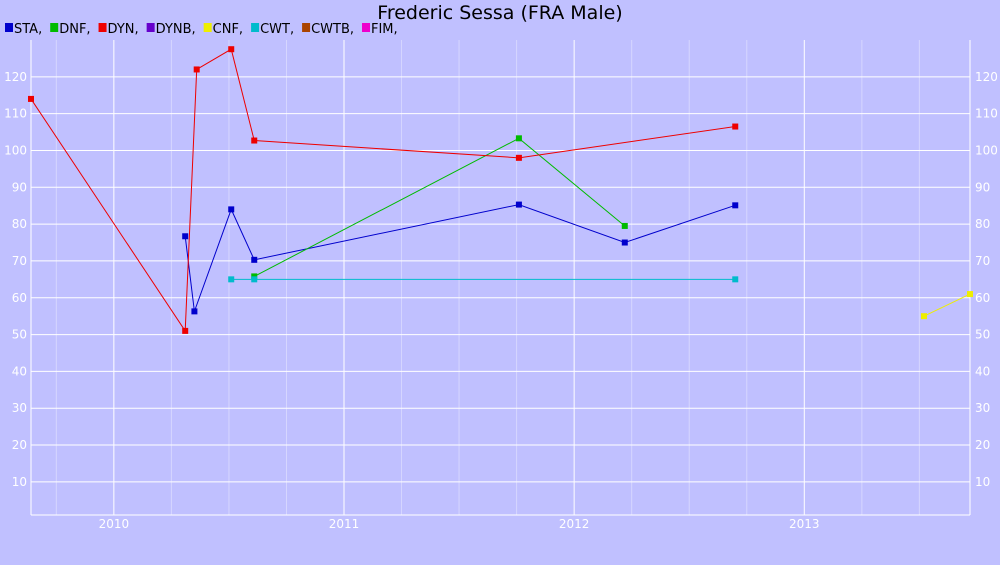 The image size is (1000, 565). Describe the element at coordinates (123, 29) in the screenshot. I see `legend-label: DYN,` at that location.